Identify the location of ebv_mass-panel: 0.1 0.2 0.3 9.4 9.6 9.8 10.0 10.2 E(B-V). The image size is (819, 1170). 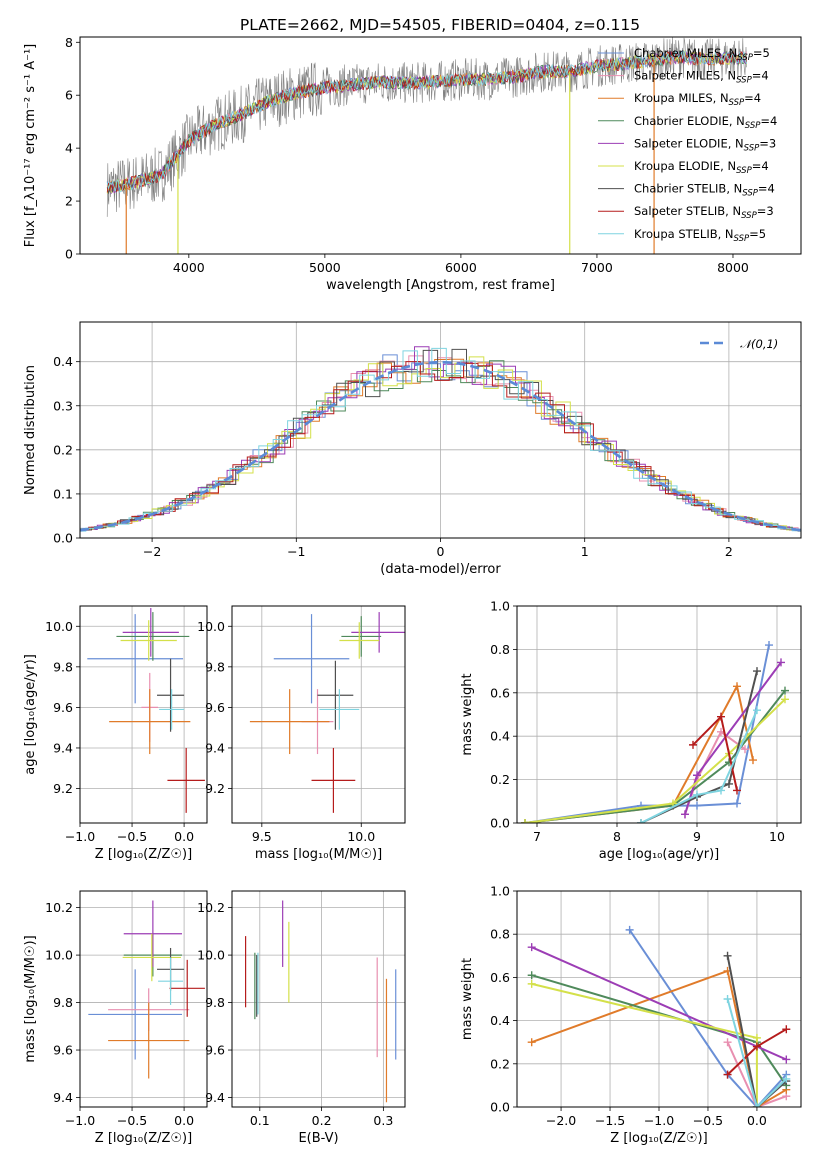
(301, 1018).